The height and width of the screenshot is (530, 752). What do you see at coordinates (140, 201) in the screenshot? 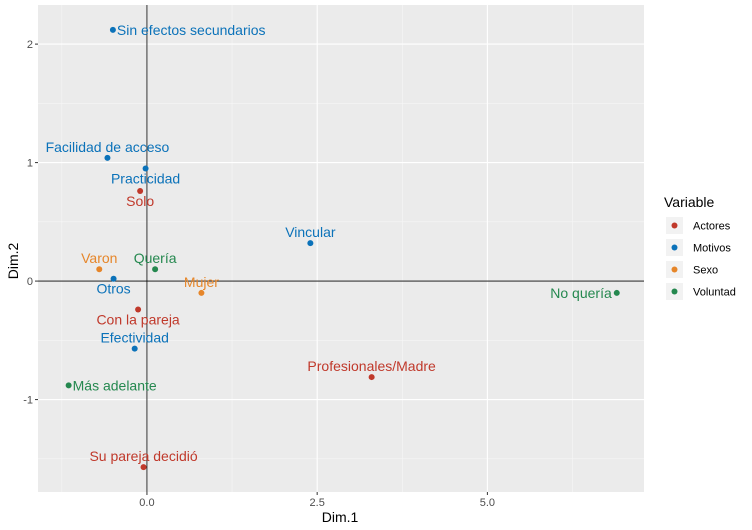
I see `point-label: Solo` at bounding box center [140, 201].